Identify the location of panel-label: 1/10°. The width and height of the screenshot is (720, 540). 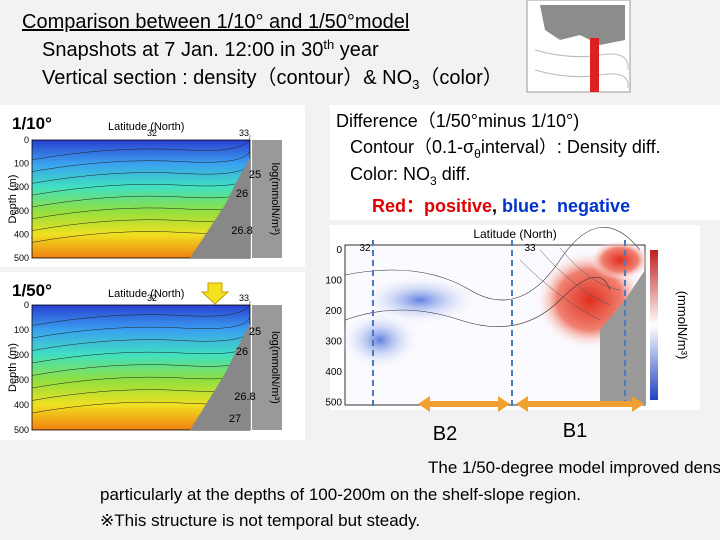
(32, 123).